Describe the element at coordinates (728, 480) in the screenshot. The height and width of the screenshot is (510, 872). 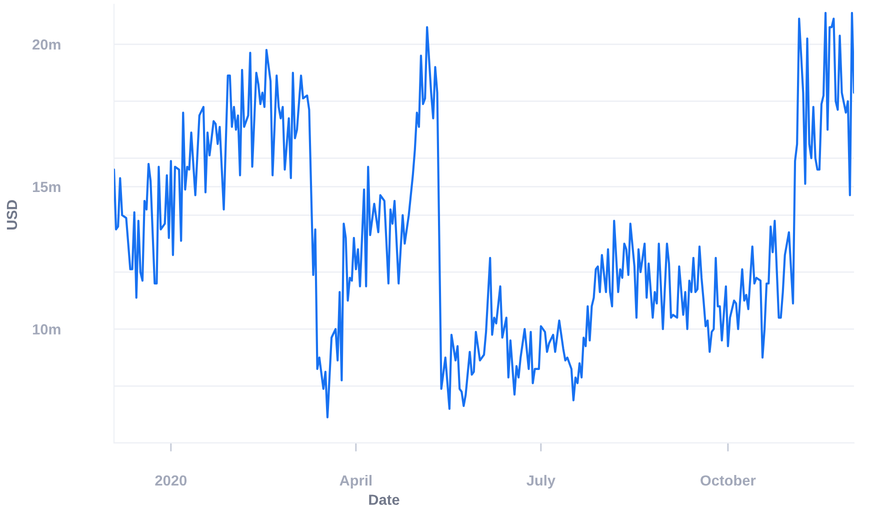
I see `x-tick-label: October` at that location.